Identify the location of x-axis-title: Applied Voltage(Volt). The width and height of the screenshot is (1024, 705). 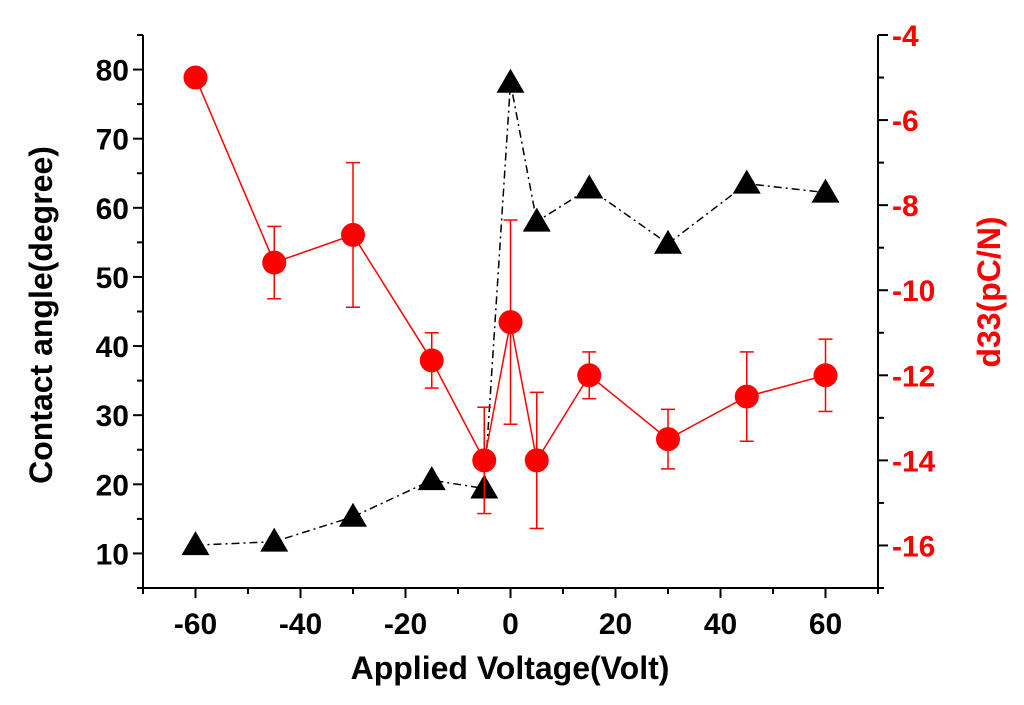
(510, 668).